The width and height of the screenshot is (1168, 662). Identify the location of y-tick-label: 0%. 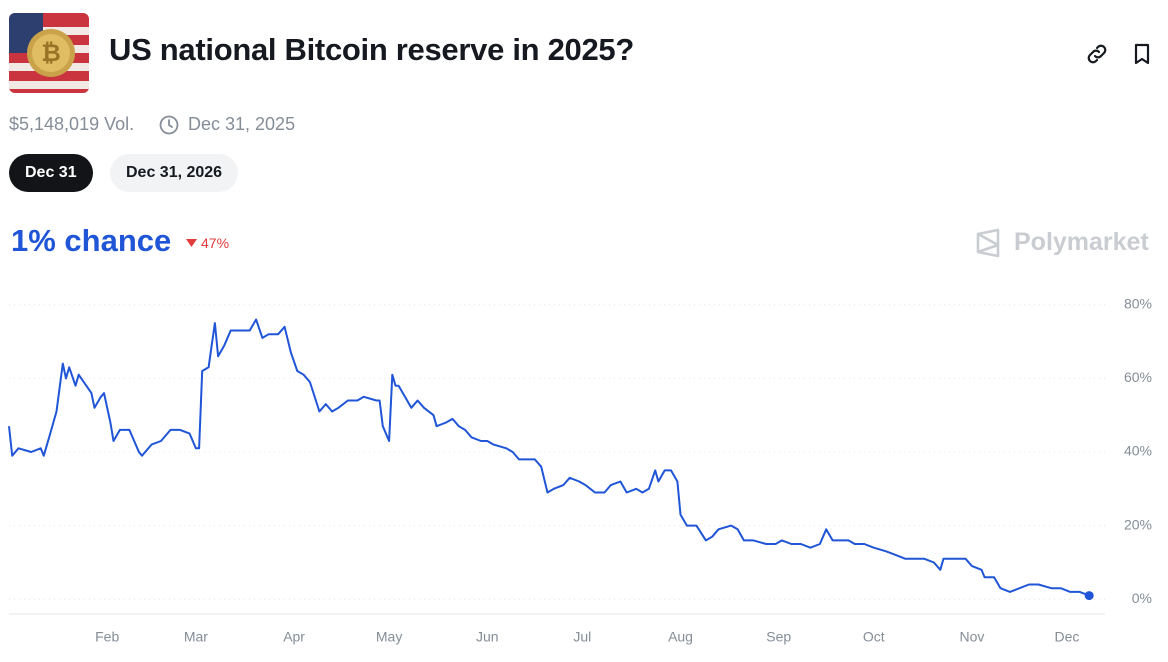
(1142, 598).